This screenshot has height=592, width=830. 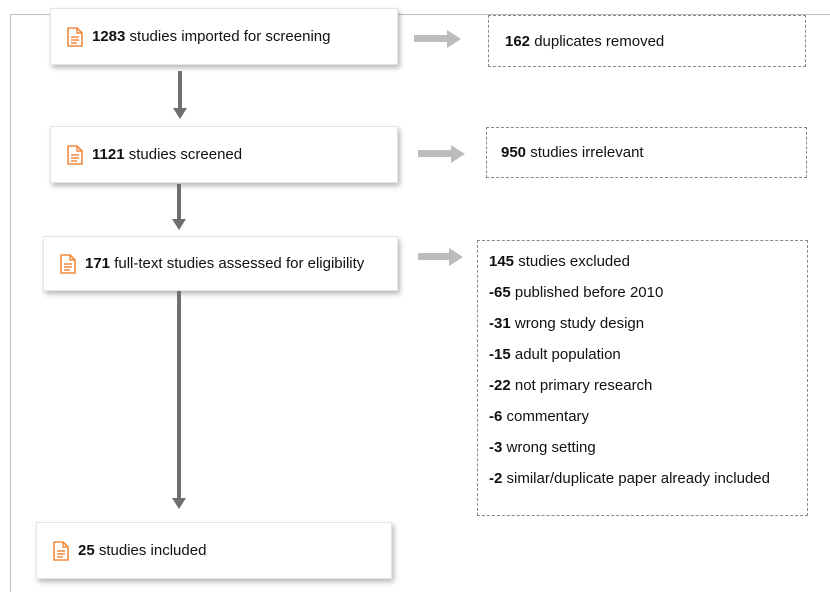 What do you see at coordinates (559, 261) in the screenshot?
I see `exclusion-header: 145 studies excluded` at bounding box center [559, 261].